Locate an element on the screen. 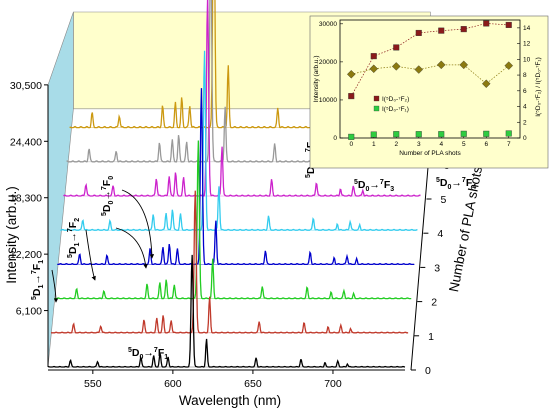 This screenshot has height=419, width=550. inset-plot-frame is located at coordinates (430, 79).